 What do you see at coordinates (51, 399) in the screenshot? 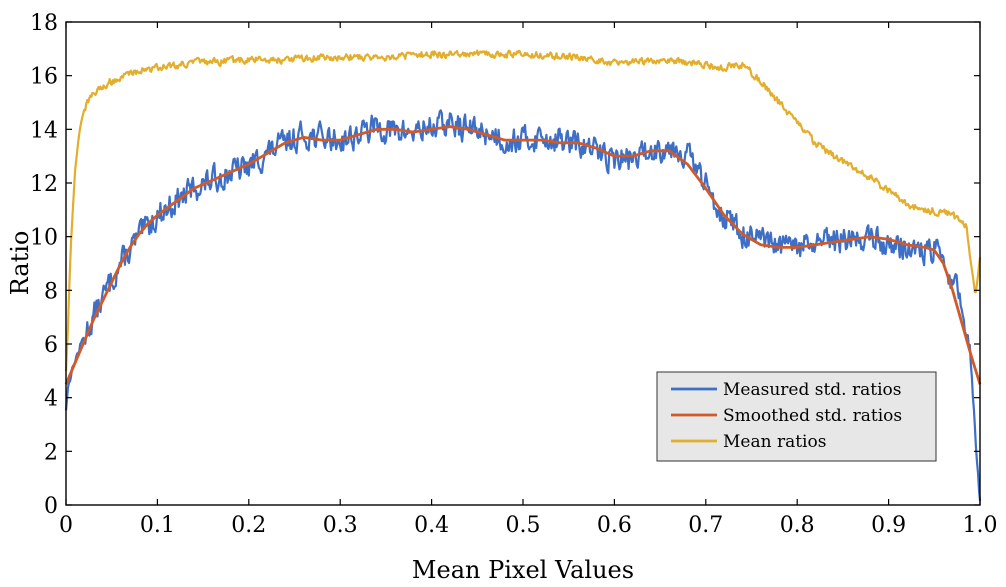
I see `y-tick-label: 4` at bounding box center [51, 399].